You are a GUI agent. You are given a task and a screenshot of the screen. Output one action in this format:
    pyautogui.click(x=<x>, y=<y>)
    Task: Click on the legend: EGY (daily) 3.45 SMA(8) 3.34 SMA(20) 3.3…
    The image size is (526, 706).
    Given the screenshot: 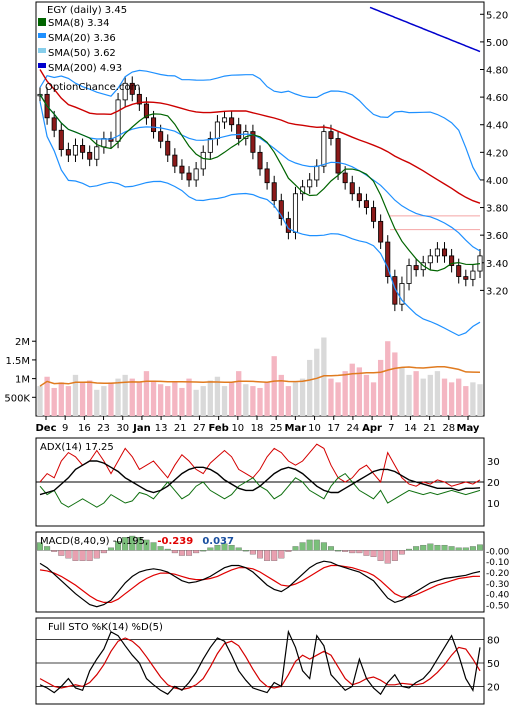 What is the action you would take?
    pyautogui.click(x=89, y=49)
    